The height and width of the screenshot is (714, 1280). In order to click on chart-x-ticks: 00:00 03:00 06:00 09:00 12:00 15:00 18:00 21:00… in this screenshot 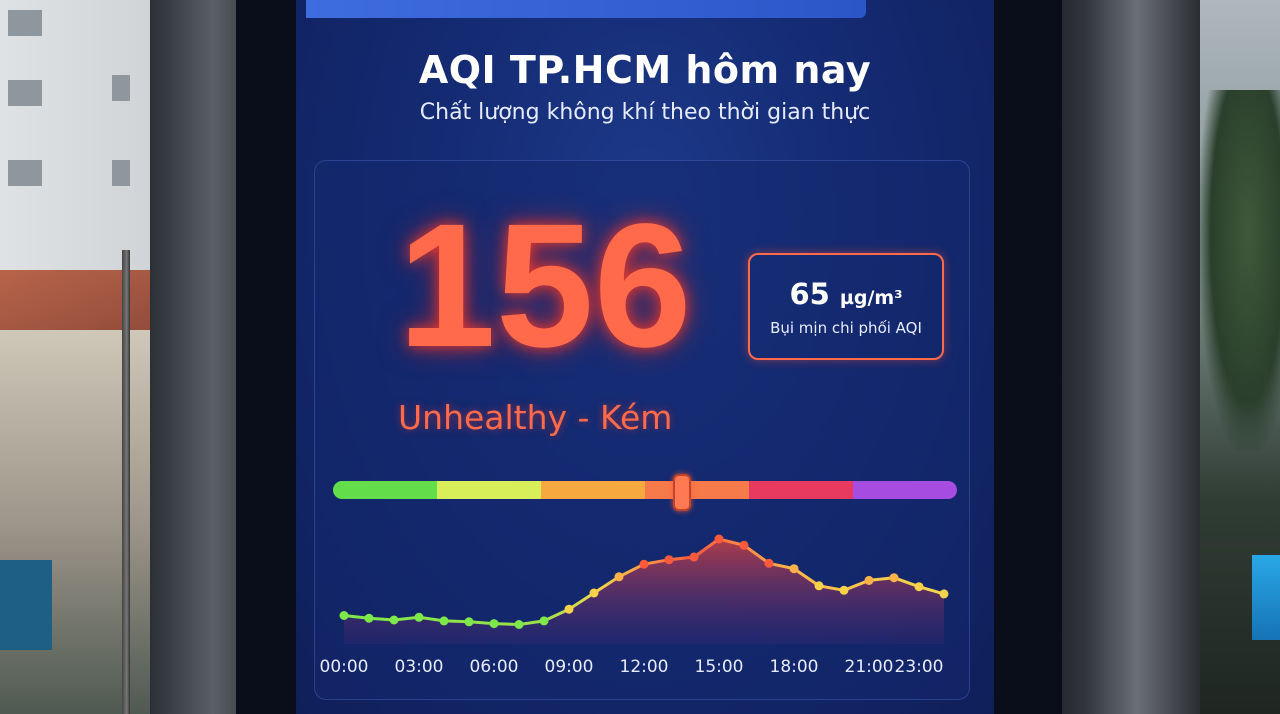, I will do `click(632, 667)`.